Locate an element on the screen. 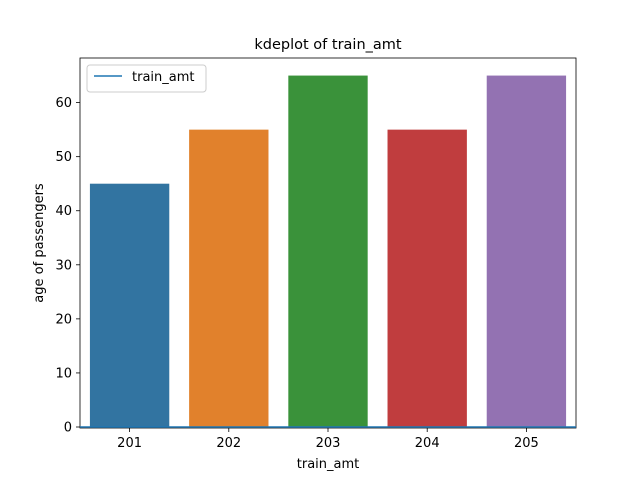  y-axis-label: age of passengers is located at coordinates (39, 243).